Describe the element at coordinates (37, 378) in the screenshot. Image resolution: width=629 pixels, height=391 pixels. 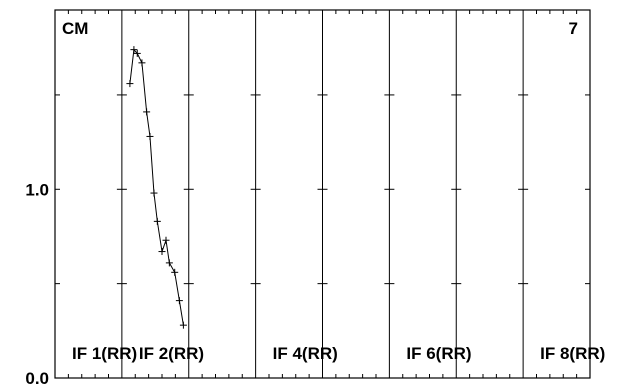
I see `y-tick-label: 0.0` at that location.